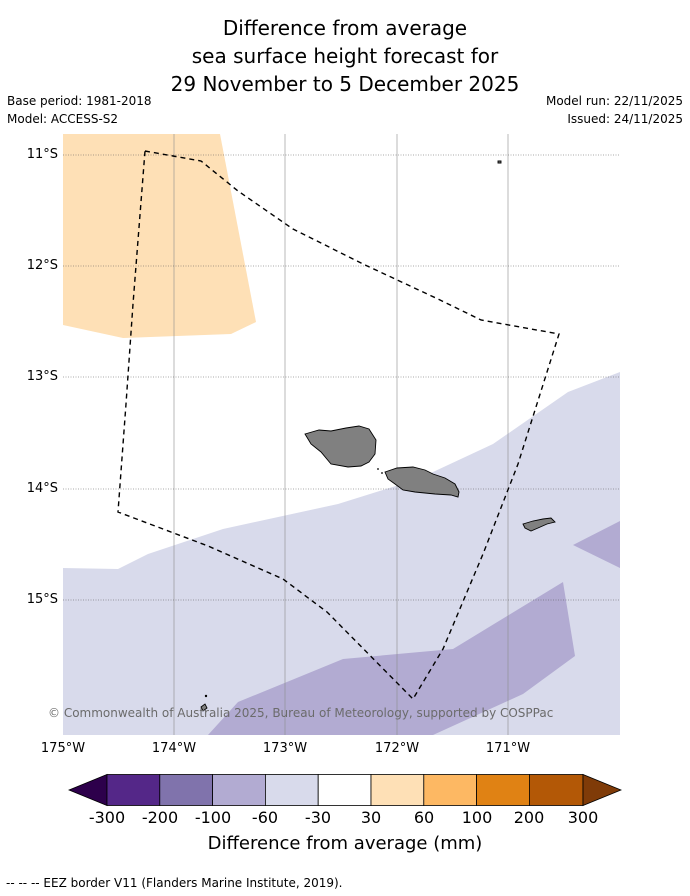 The height and width of the screenshot is (896, 690). What do you see at coordinates (583, 817) in the screenshot?
I see `colorbar-tick: 300` at bounding box center [583, 817].